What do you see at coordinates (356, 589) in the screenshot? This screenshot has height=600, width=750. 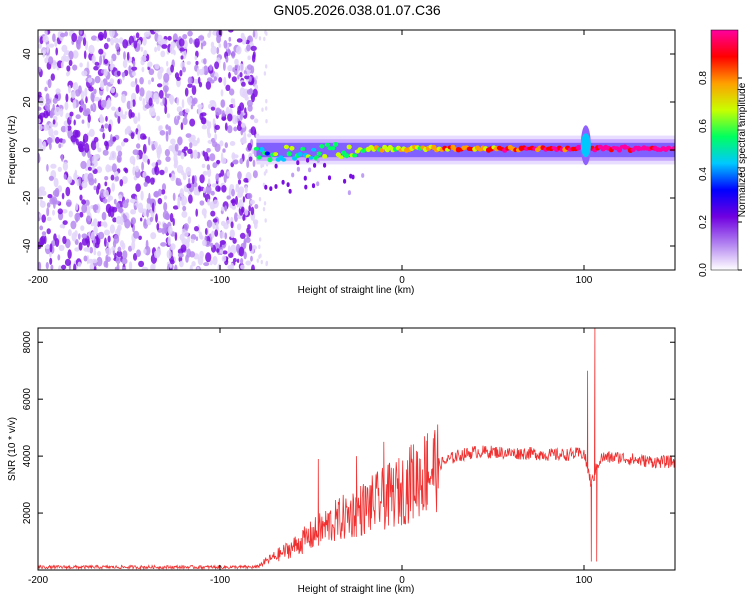 I see `snr-xlabel: Height of straight line (km)` at bounding box center [356, 589].